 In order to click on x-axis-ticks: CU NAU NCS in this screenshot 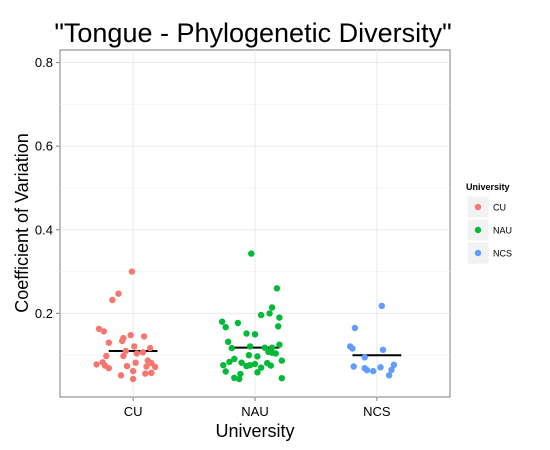, I will do `click(257, 408)`.